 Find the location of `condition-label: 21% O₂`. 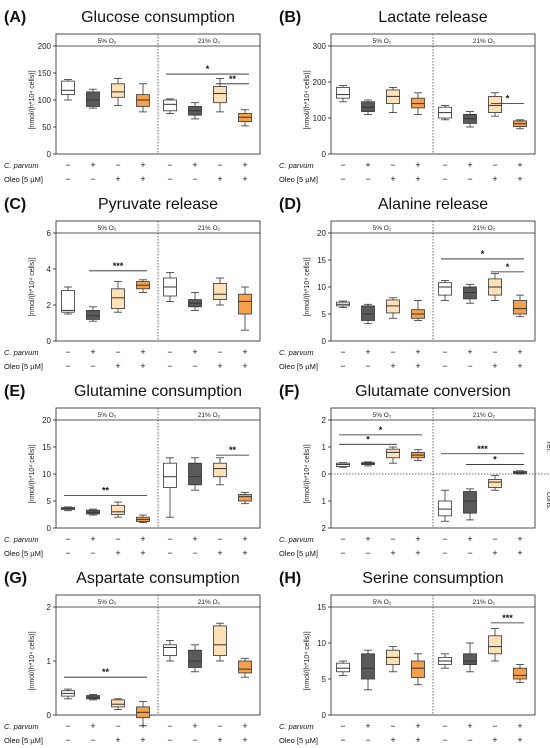

condition-label: 21% O₂ is located at coordinates (484, 602).